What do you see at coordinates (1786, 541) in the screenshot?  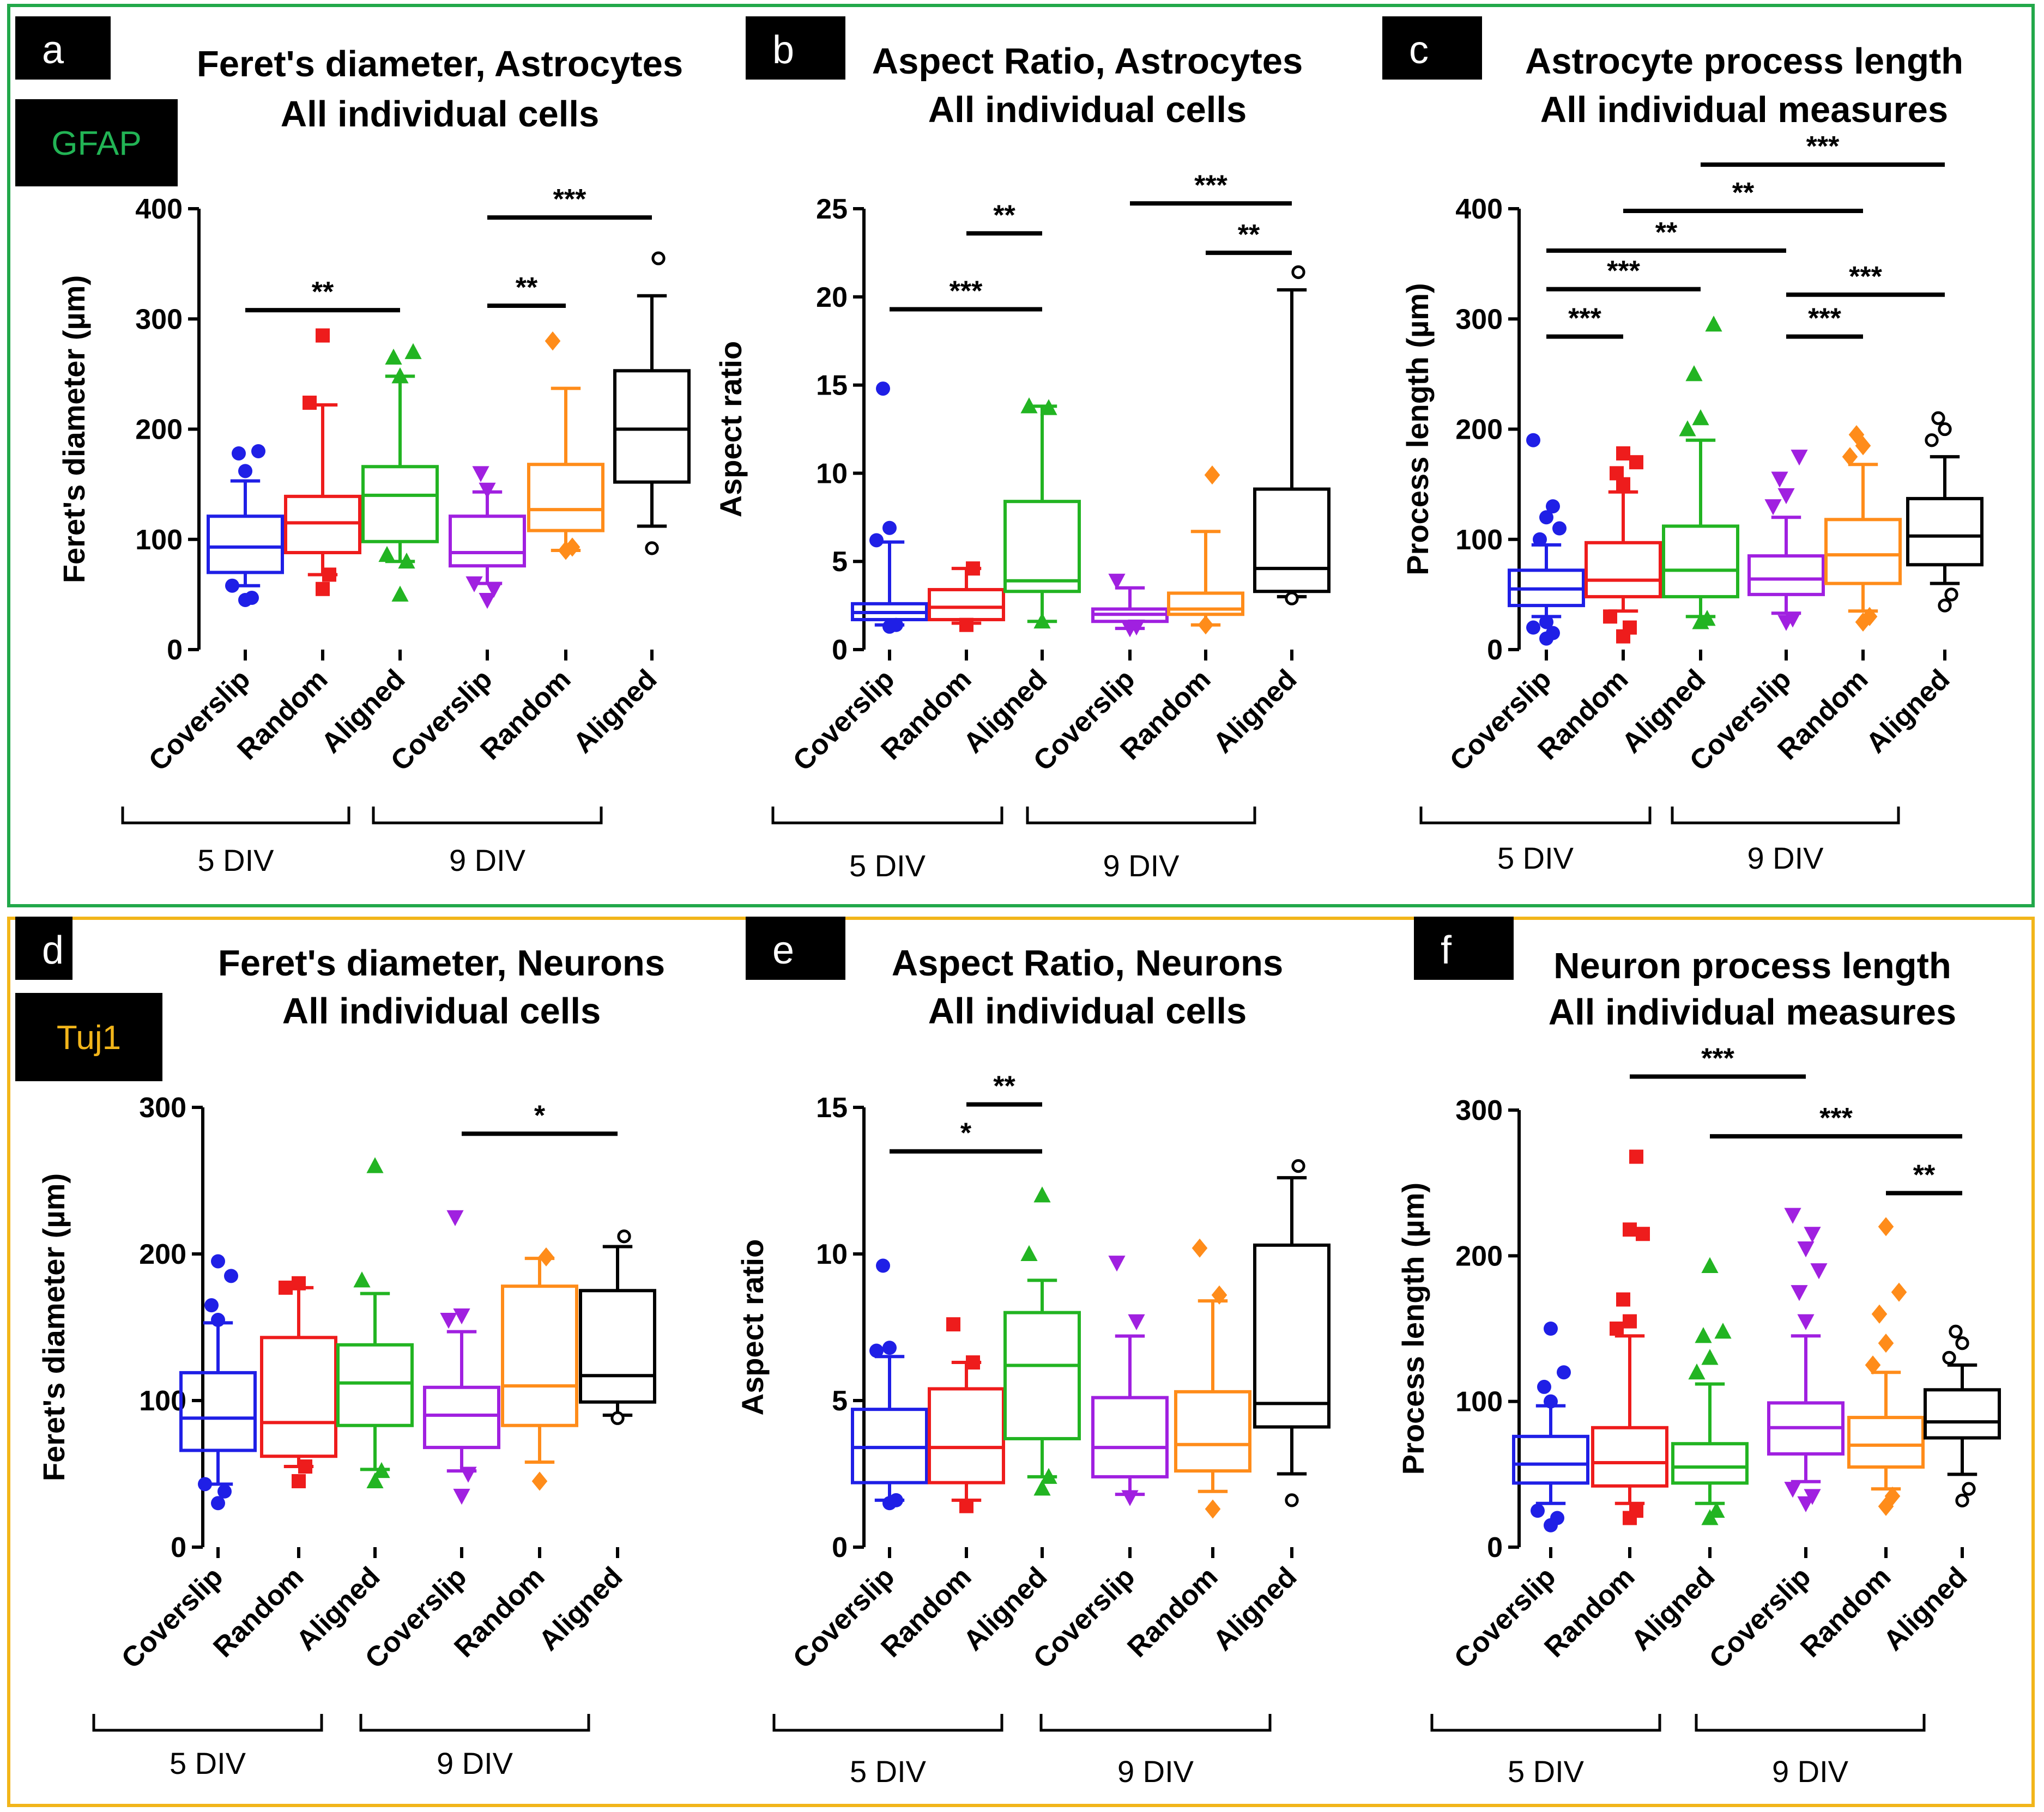 I see `box-coverslip-9div` at bounding box center [1786, 541].